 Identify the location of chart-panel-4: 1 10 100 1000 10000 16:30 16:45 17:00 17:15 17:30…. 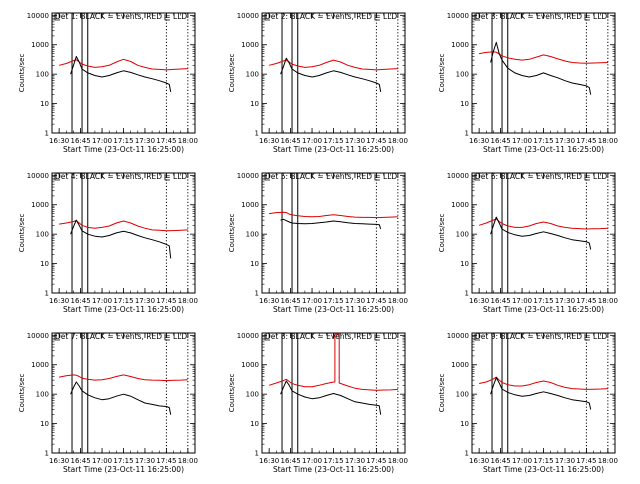
(108, 243).